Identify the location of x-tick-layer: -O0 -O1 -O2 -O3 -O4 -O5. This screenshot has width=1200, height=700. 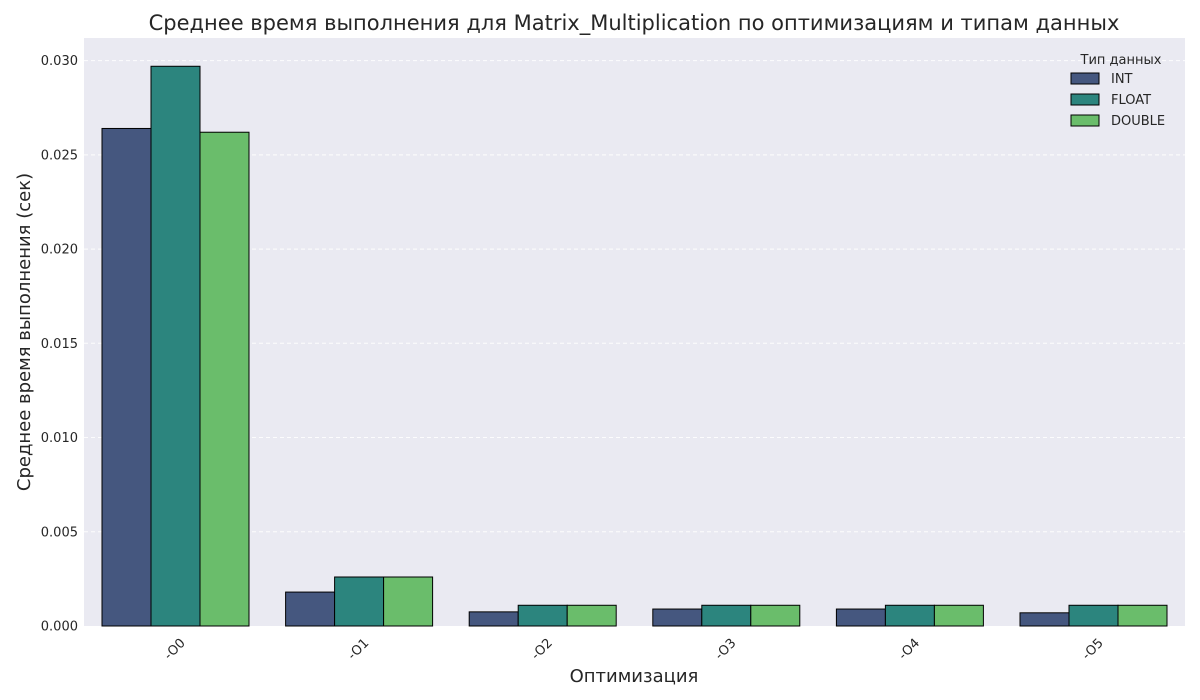
(633, 649).